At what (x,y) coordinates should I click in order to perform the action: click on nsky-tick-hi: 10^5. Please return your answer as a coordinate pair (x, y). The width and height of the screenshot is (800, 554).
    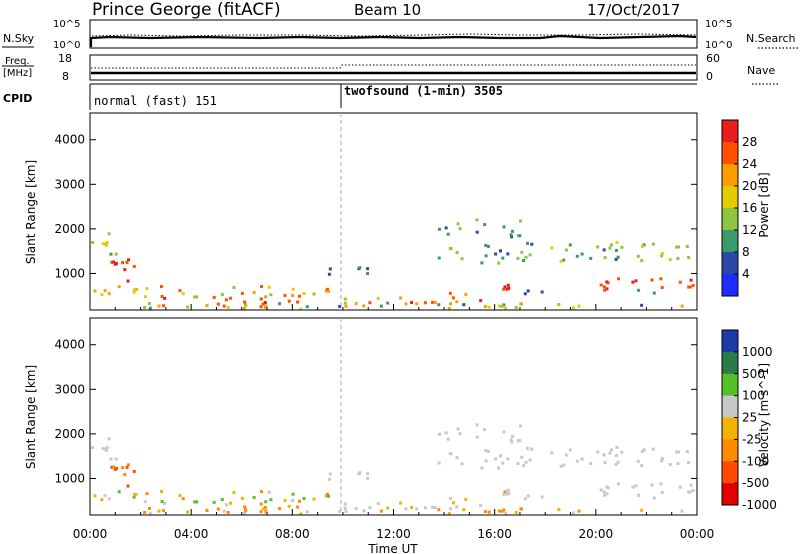
    Looking at the image, I should click on (66, 24).